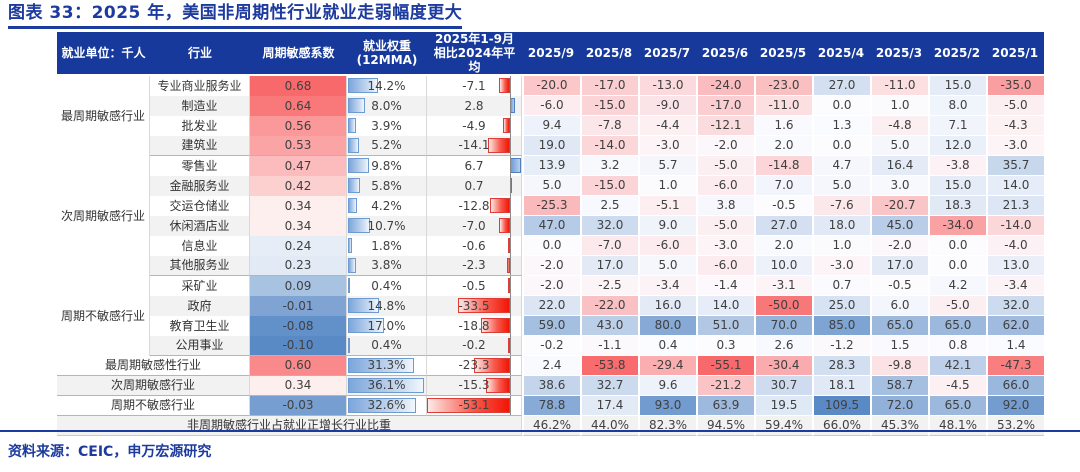 The width and height of the screenshot is (1080, 472). I want to click on summary-label-cell: 最周期敏感性行业, so click(153, 366).